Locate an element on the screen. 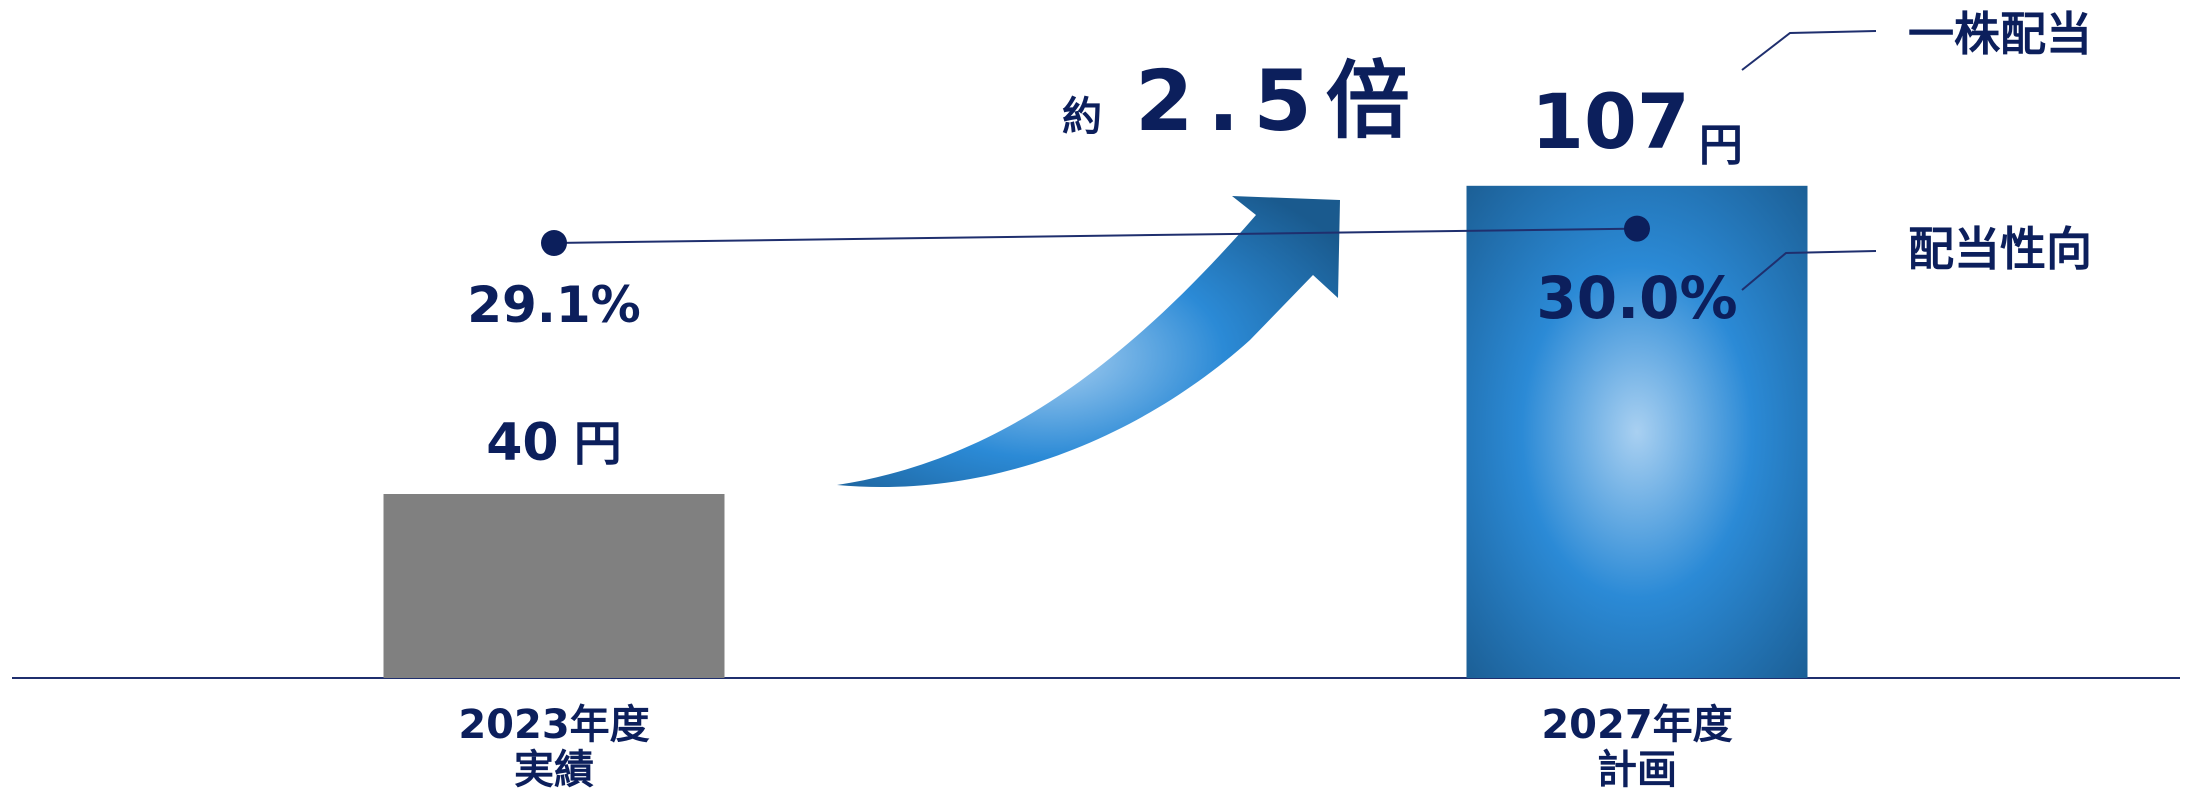  payout-marker-2027 is located at coordinates (1637, 228).